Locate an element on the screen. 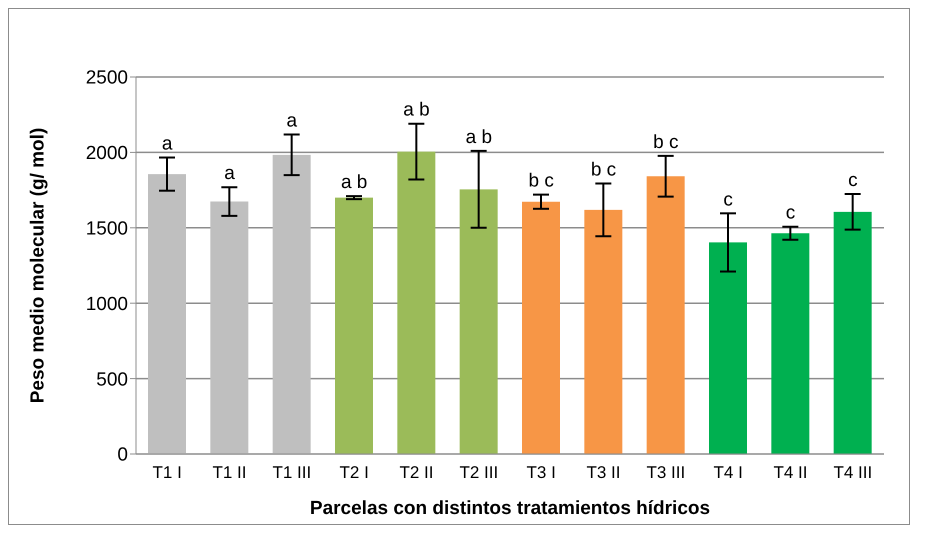 The height and width of the screenshot is (534, 933). y-tick-label: 500 is located at coordinates (112, 379).